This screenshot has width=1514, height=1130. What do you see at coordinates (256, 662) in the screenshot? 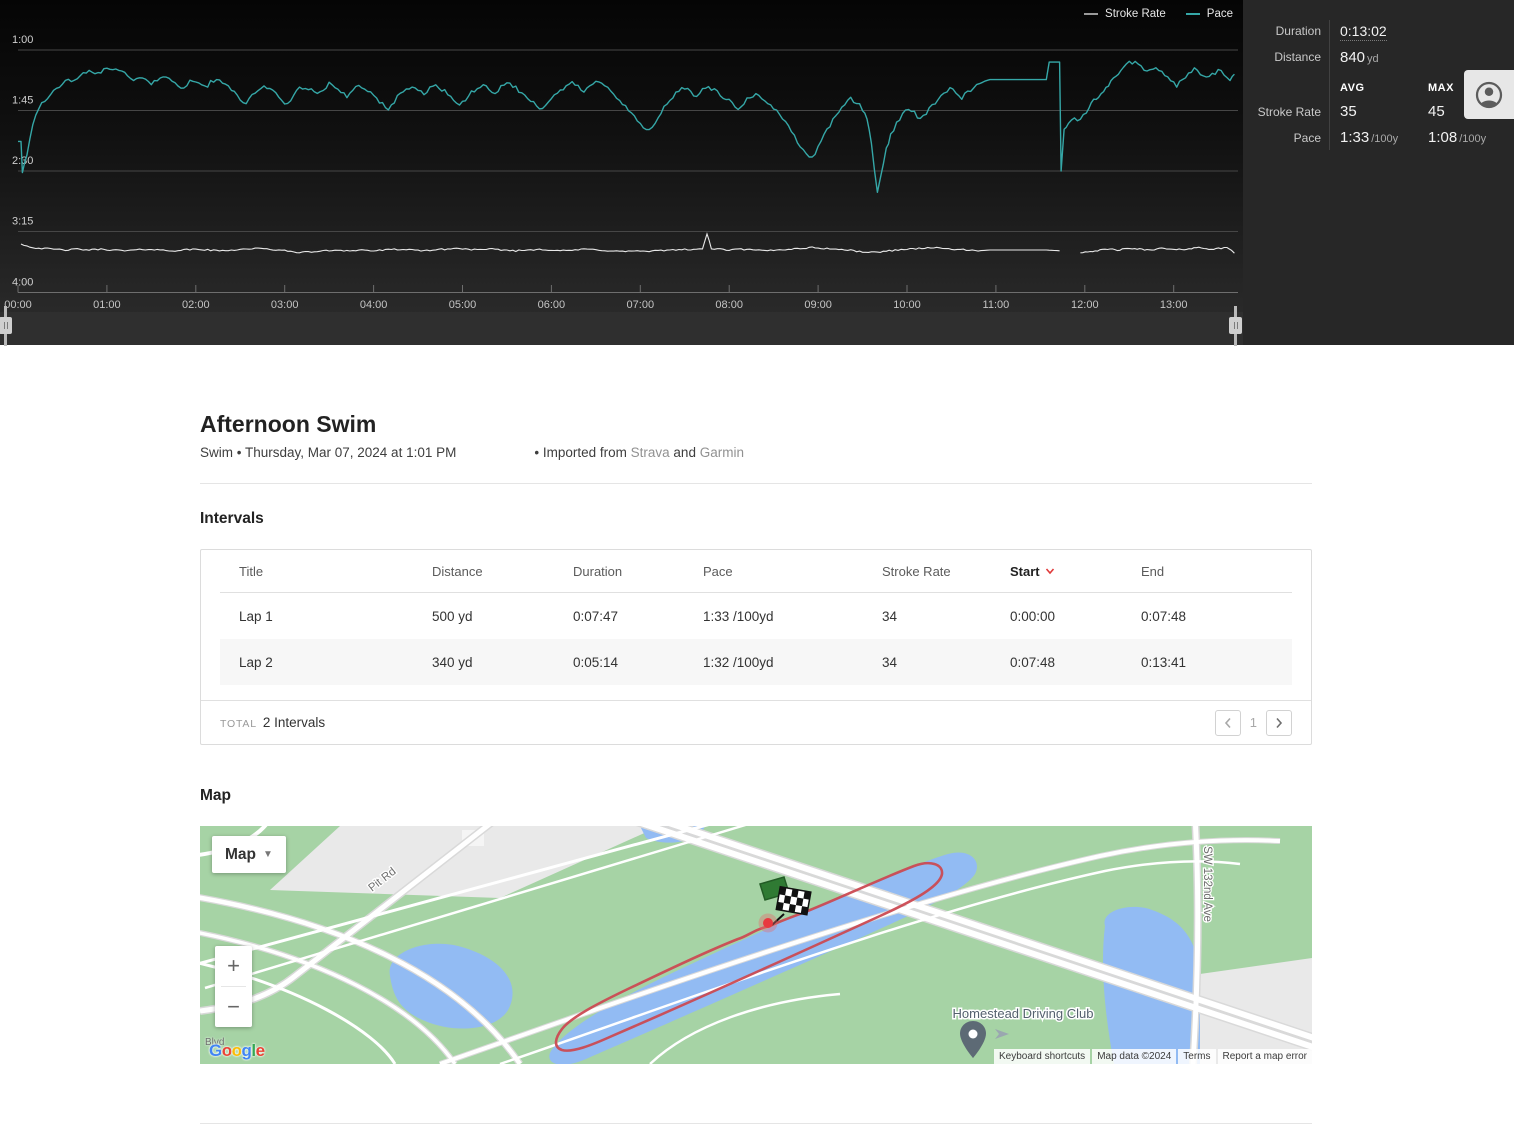
I see `interval-cell-title: Lap 2` at bounding box center [256, 662].